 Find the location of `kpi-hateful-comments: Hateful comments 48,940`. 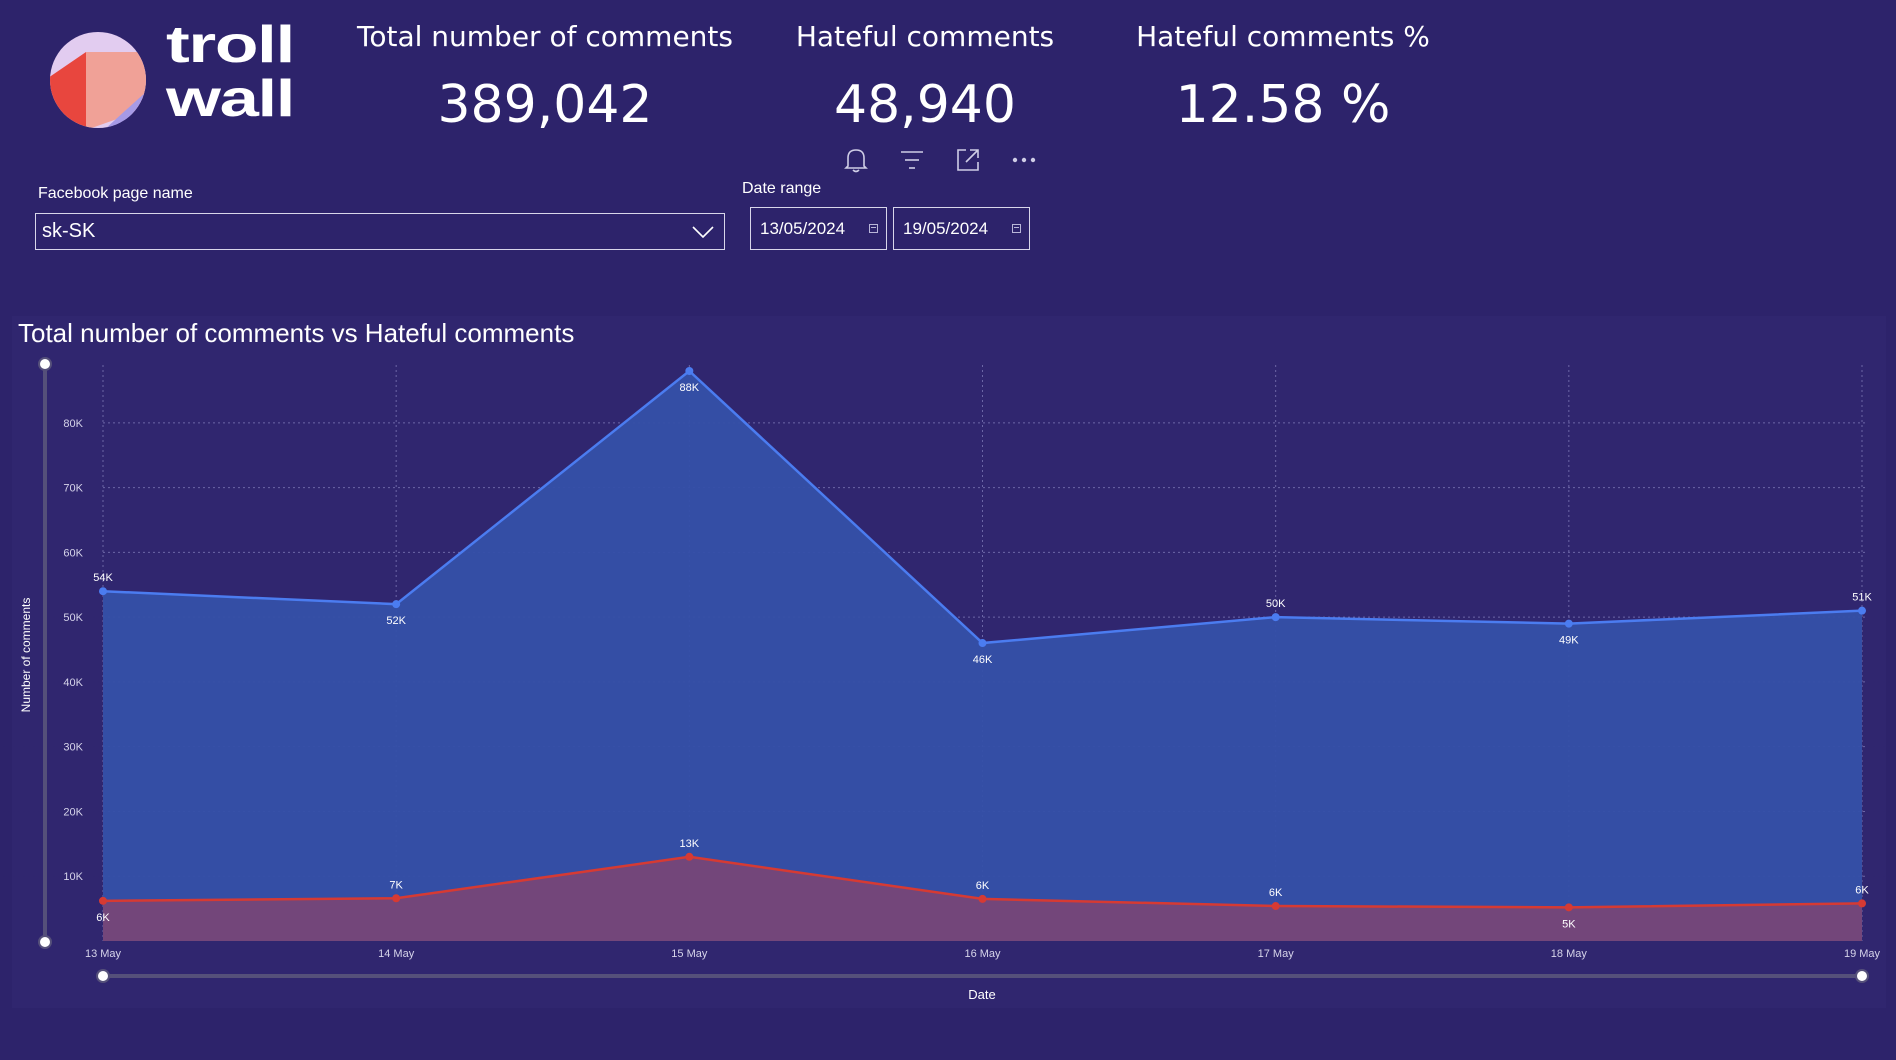

kpi-hateful-comments: Hateful comments 48,940 is located at coordinates (925, 77).